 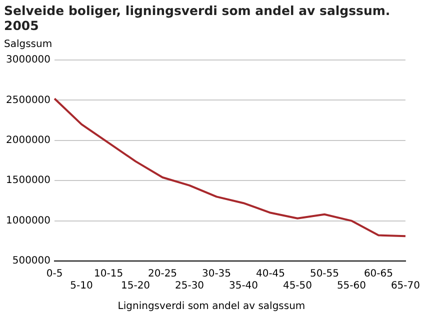 I want to click on x-tick-label: 50-55, so click(x=325, y=274).